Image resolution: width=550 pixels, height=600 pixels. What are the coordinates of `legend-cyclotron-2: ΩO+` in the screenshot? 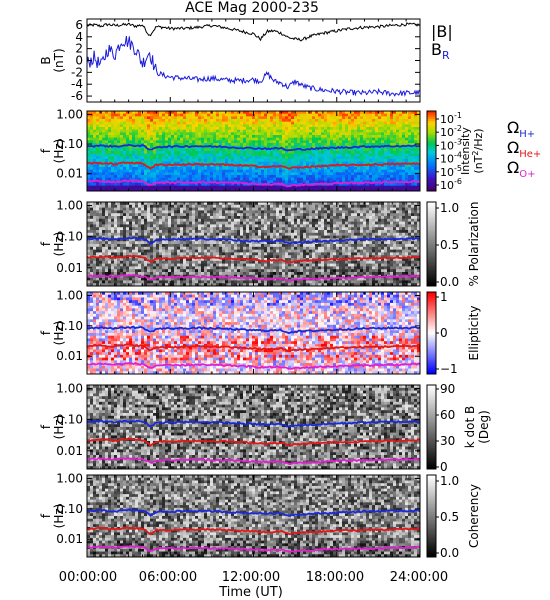 It's located at (521, 169).